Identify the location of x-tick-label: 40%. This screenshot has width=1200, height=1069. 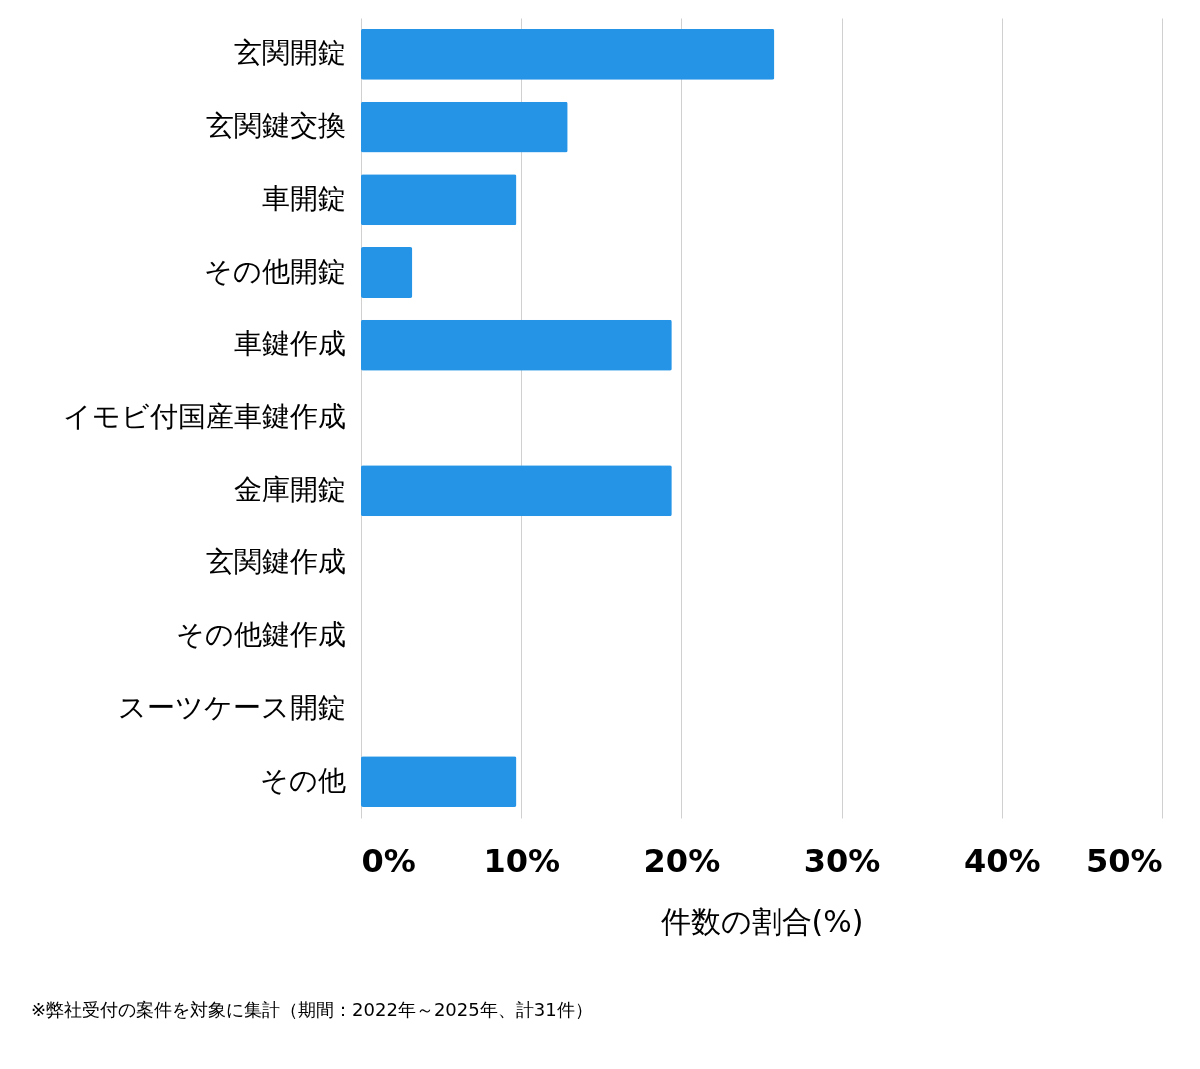
(1002, 860).